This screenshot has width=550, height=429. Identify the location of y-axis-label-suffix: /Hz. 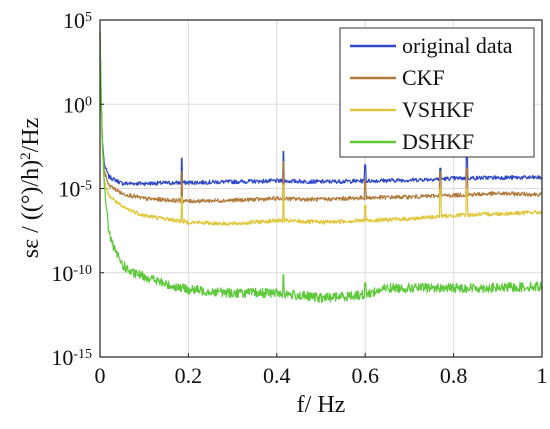
(31, 135).